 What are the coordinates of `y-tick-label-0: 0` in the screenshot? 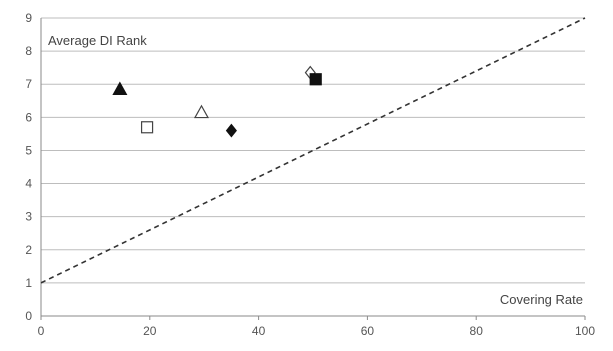 It's located at (28, 316).